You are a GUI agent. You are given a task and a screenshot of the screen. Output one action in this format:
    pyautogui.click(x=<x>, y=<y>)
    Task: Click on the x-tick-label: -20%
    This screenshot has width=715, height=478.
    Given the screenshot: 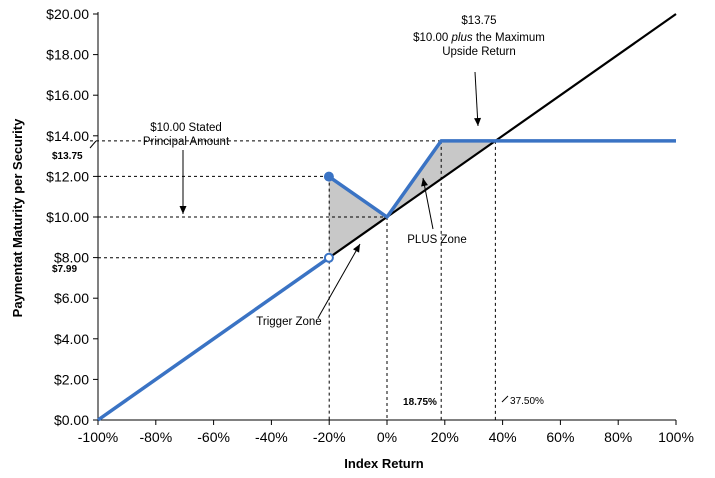 What is the action you would take?
    pyautogui.click(x=329, y=437)
    